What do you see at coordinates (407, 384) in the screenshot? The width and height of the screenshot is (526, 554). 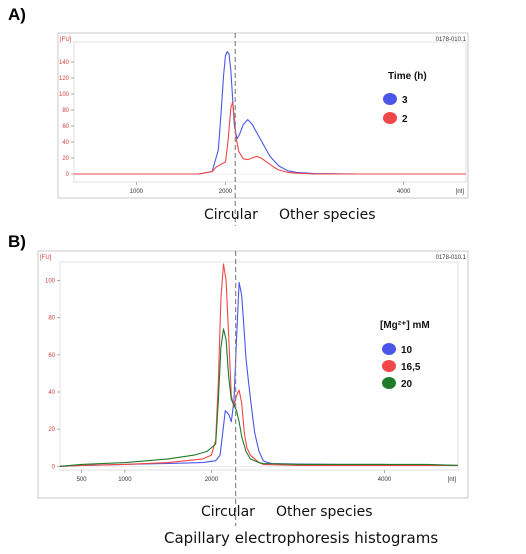 I see `panel-b-legend-label-2: 20` at bounding box center [407, 384].